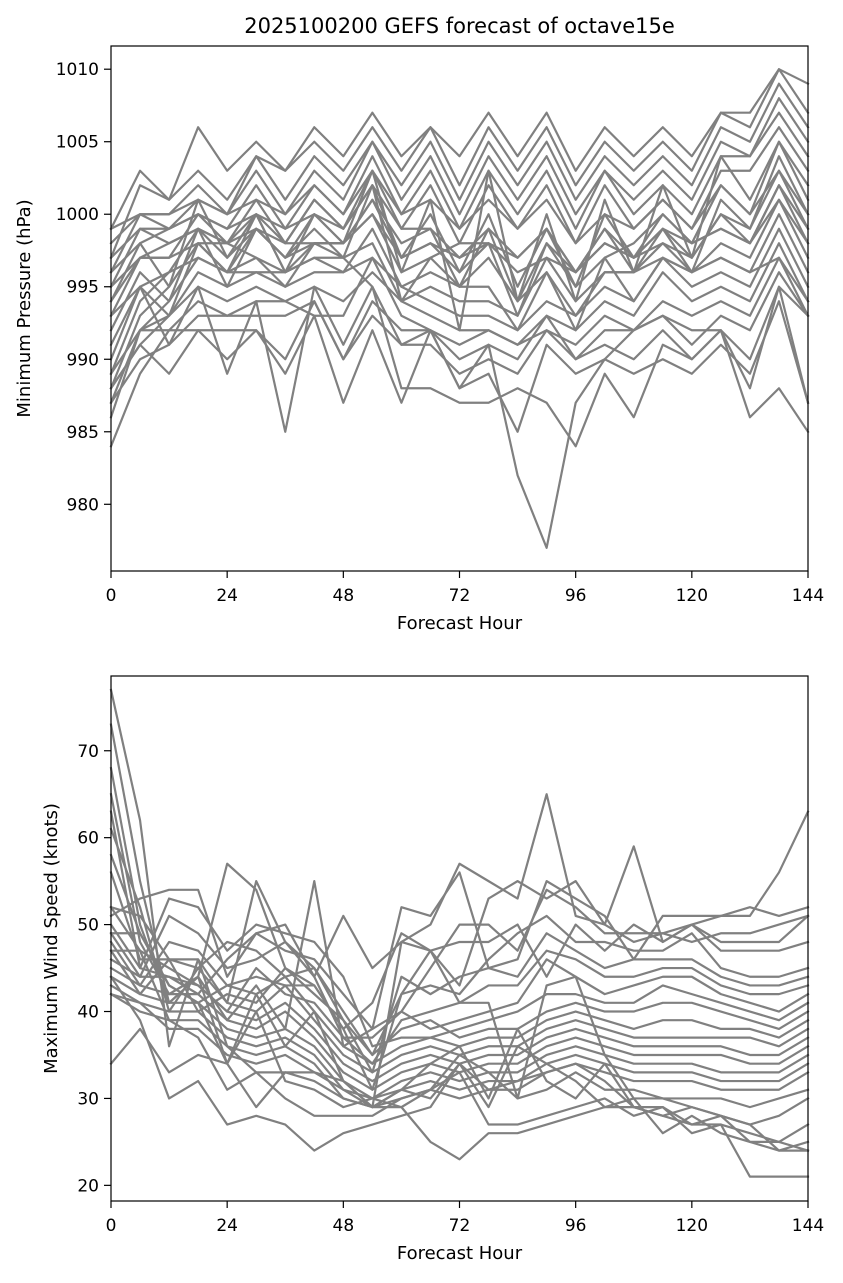 The image size is (843, 1283). I want to click on pressure-y-tick-label: 980, so click(83, 505).